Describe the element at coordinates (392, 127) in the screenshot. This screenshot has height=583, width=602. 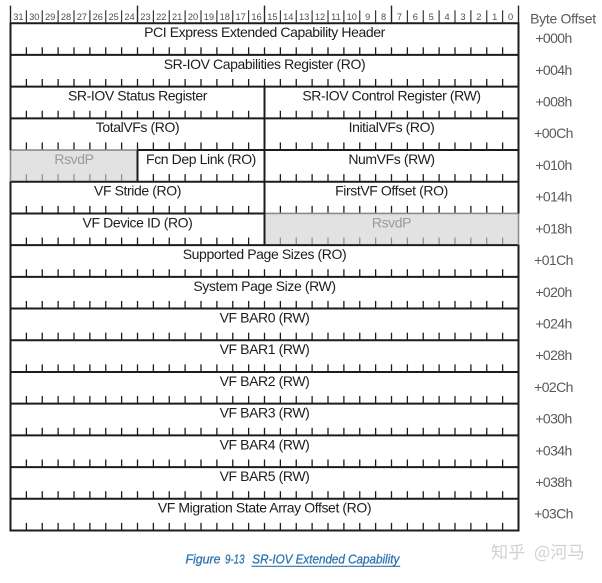
I see `svg-text: InitialVFs (RO)` at that location.